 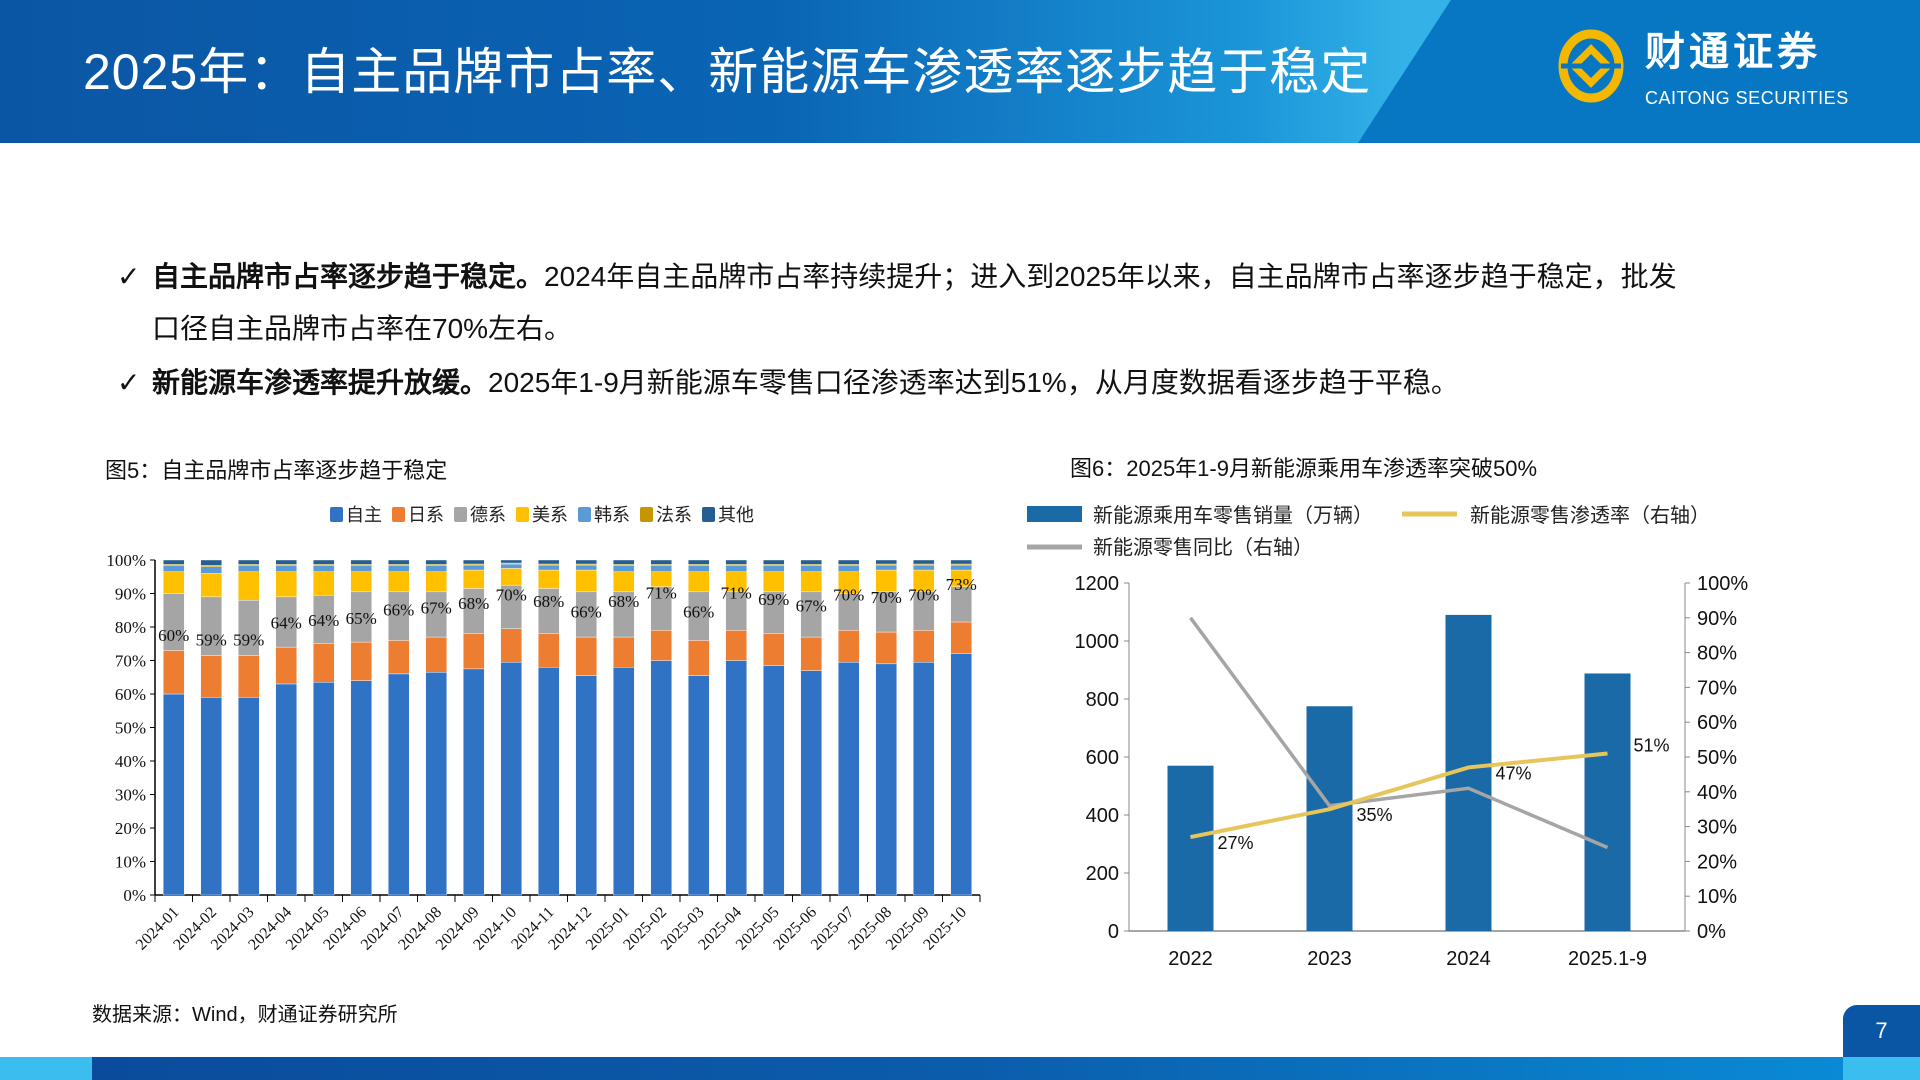 What do you see at coordinates (1233, 515) in the screenshot?
I see `legend-label: 新能源乘用车零售销量（万辆）` at bounding box center [1233, 515].